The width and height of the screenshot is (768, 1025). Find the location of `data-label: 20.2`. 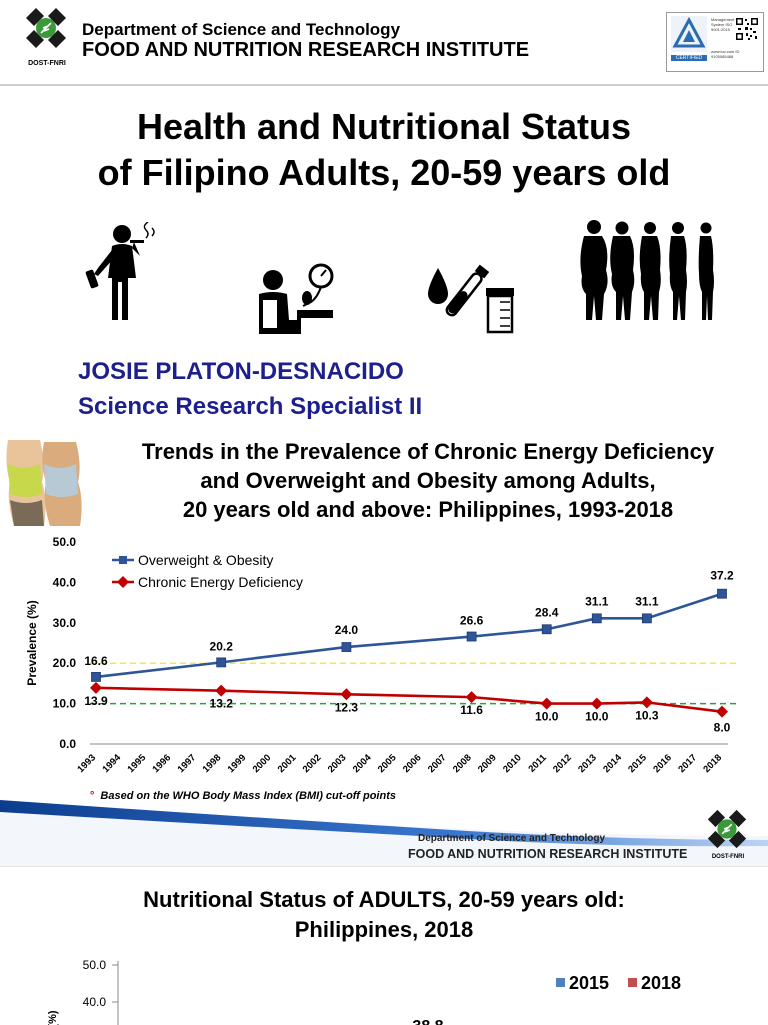

data-label: 20.2 is located at coordinates (222, 646).